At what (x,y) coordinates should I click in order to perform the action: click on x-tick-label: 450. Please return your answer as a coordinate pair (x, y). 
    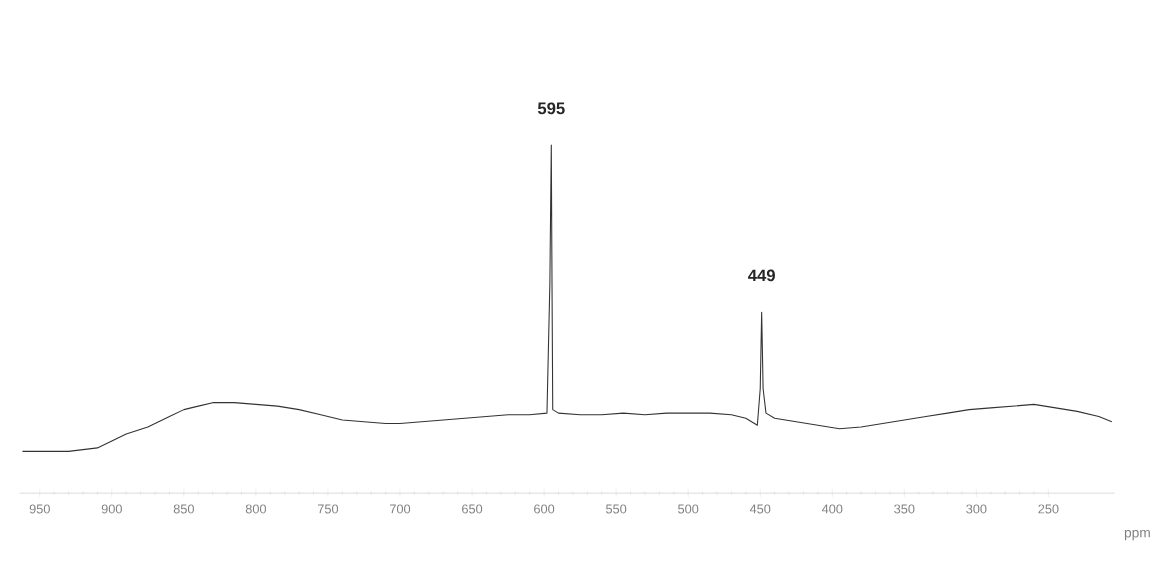
    Looking at the image, I should click on (760, 509).